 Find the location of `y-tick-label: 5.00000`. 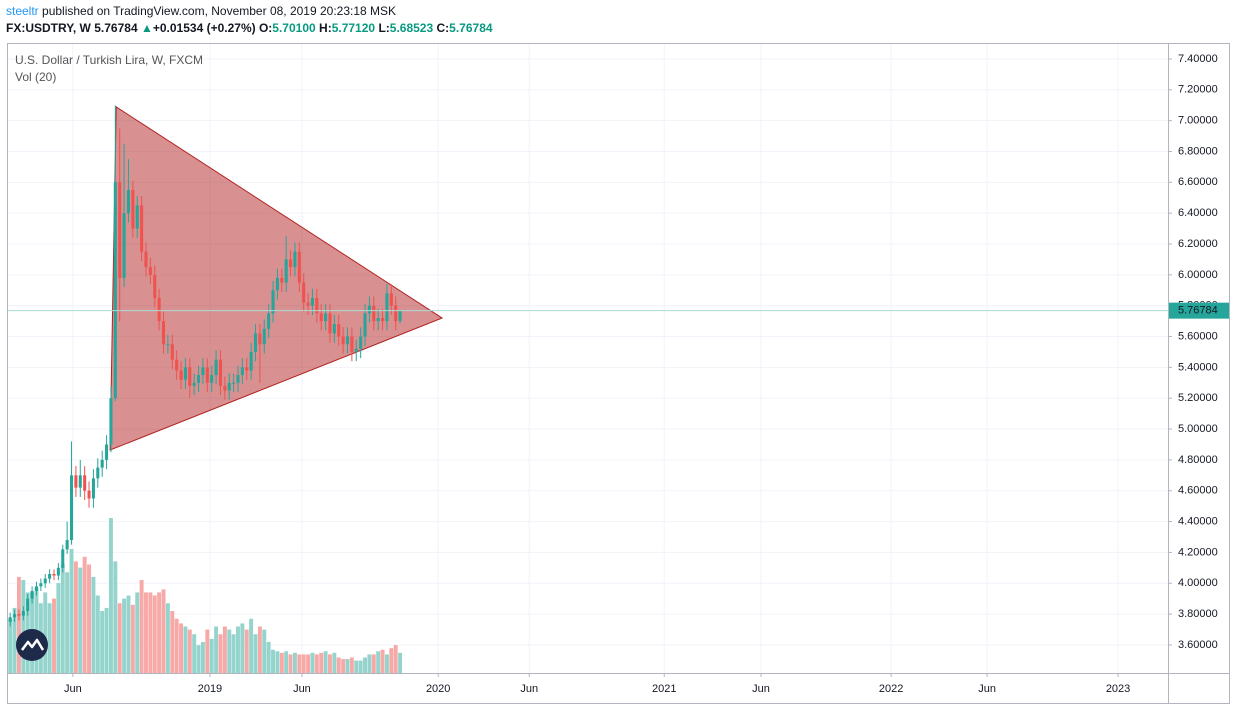

y-tick-label: 5.00000 is located at coordinates (1198, 429).